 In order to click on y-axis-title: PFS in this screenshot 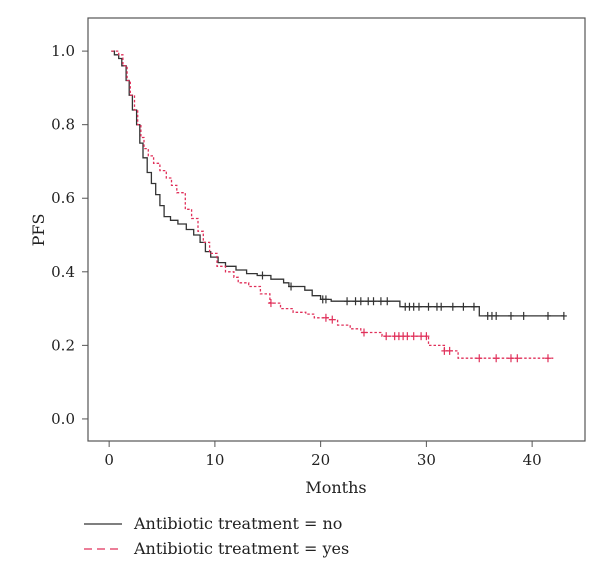, I will do `click(38, 230)`.